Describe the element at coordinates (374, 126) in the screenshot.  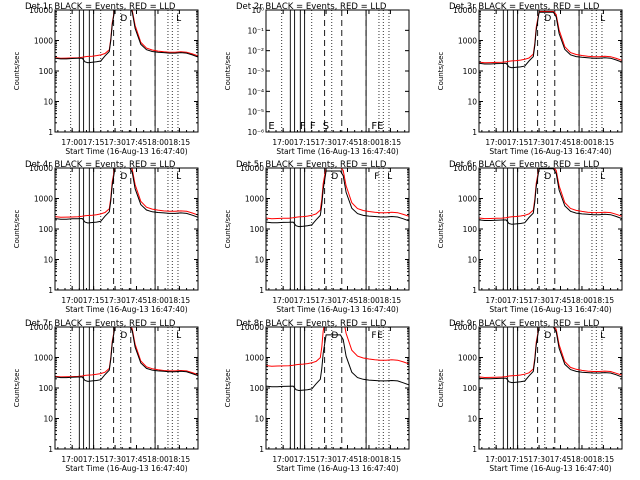
I see `event-marker-label: F` at that location.